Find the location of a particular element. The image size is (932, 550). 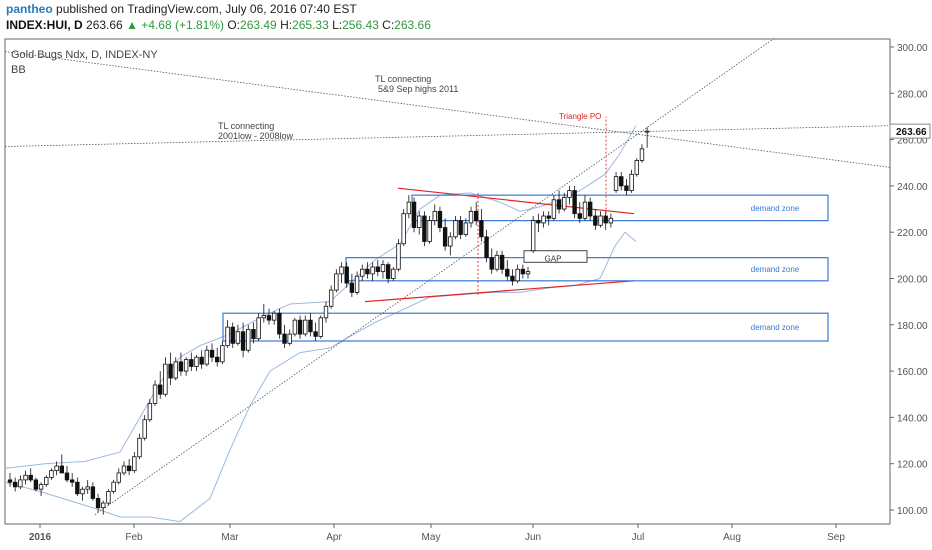

close-label: C: is located at coordinates (388, 25).